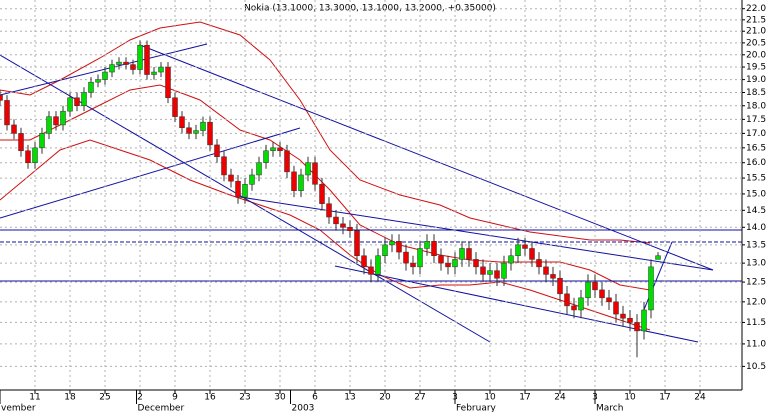 This screenshot has height=412, width=770. Describe the element at coordinates (756, 264) in the screenshot. I see `y-tick-label: 13.0` at that location.